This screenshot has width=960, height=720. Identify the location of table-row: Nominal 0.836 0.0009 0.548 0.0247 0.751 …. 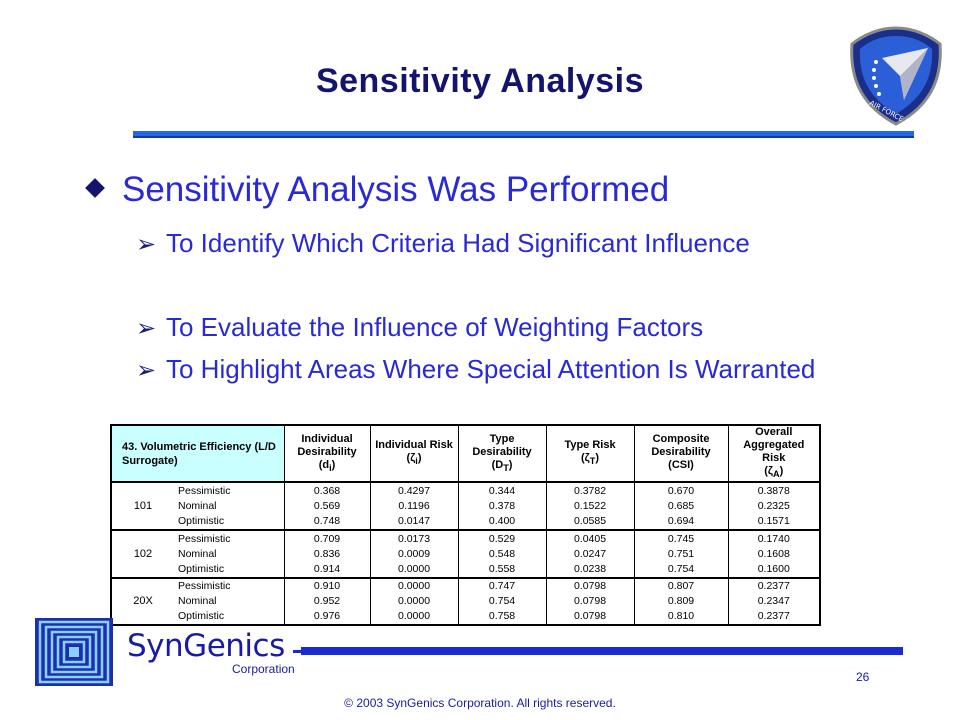
(466, 554).